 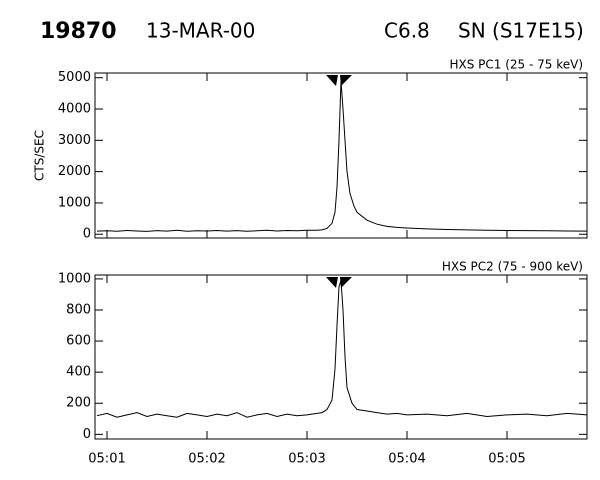 What do you see at coordinates (78, 31) in the screenshot?
I see `event-number: 19870` at bounding box center [78, 31].